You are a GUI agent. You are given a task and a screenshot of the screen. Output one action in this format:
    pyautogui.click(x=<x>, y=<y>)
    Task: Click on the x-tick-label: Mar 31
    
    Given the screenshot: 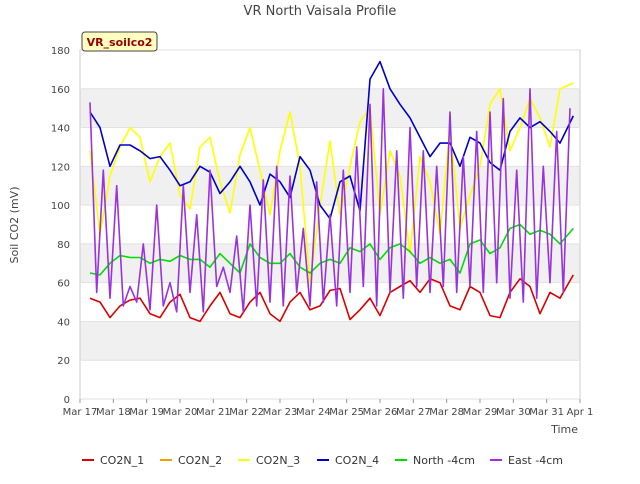 What is the action you would take?
    pyautogui.click(x=546, y=412)
    